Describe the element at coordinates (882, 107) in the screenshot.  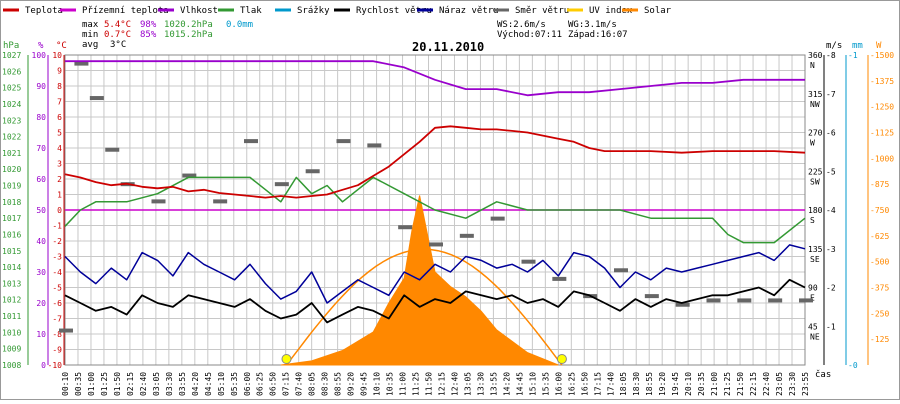
I see `tick-solar: -1250` at that location.